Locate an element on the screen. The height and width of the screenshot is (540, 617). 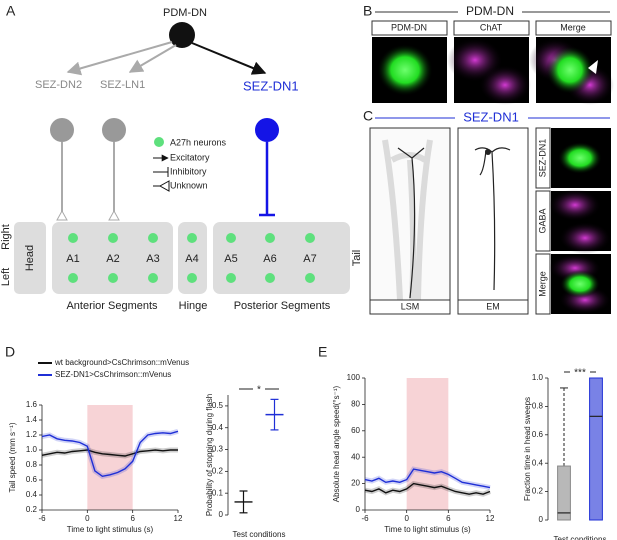
y-axis-label: Tail speed (mm s⁻¹) is located at coordinates (12, 457).